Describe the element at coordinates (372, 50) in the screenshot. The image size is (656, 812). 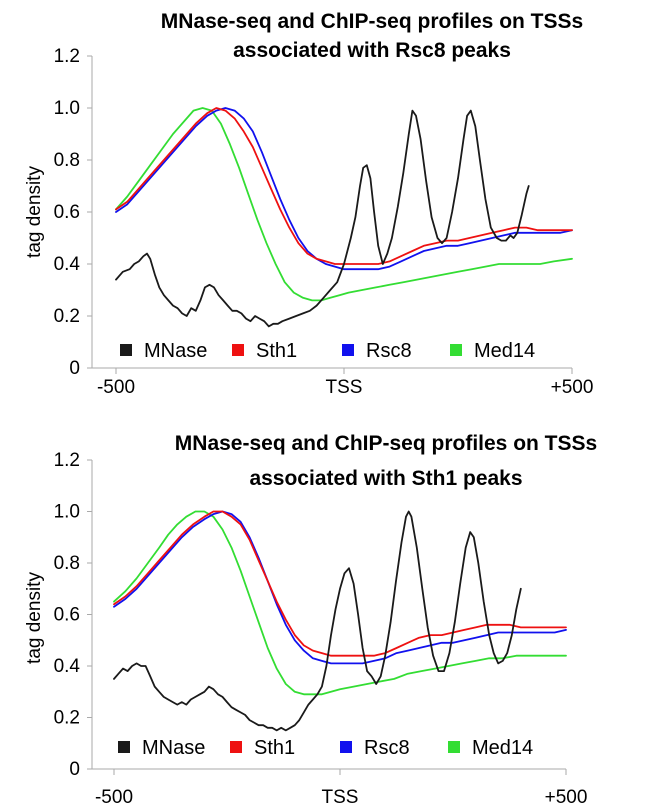
I see `chart-title-line: associated with Rsc8 peaks` at that location.